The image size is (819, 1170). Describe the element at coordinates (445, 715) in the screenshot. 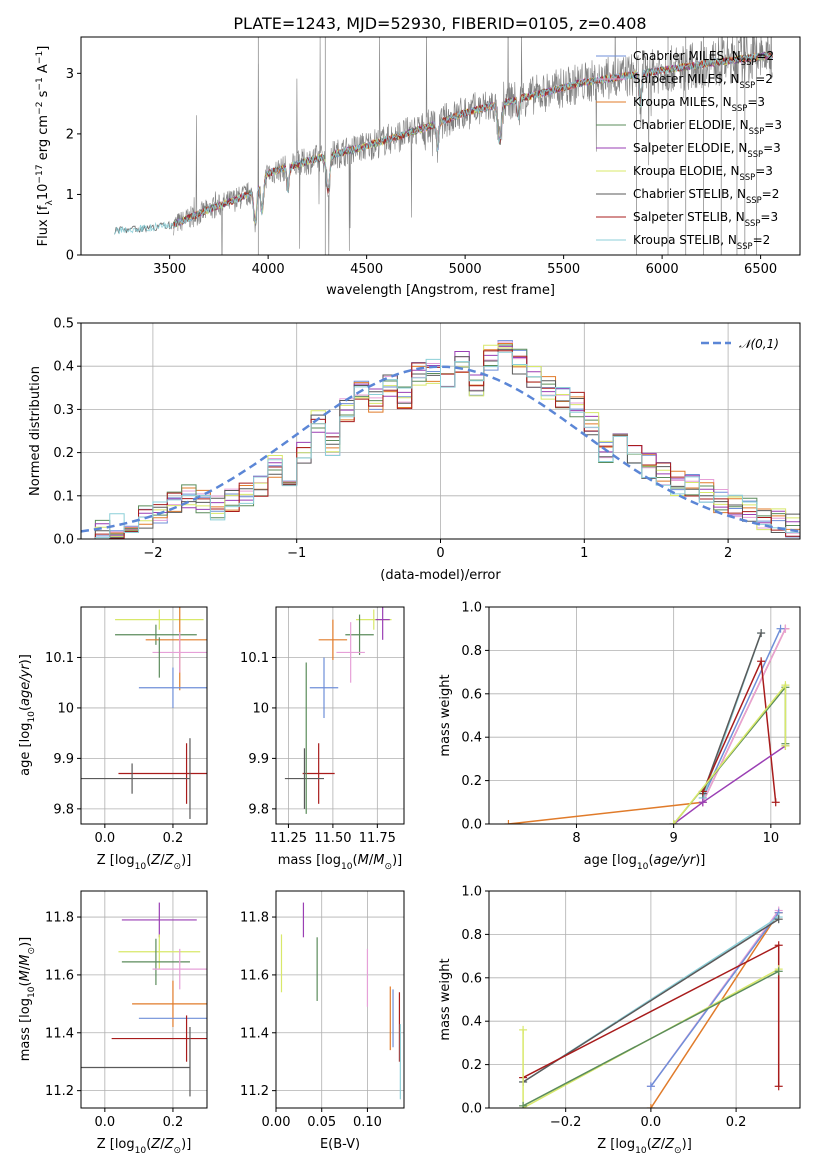

I see `y-axis-label: mass weight` at that location.